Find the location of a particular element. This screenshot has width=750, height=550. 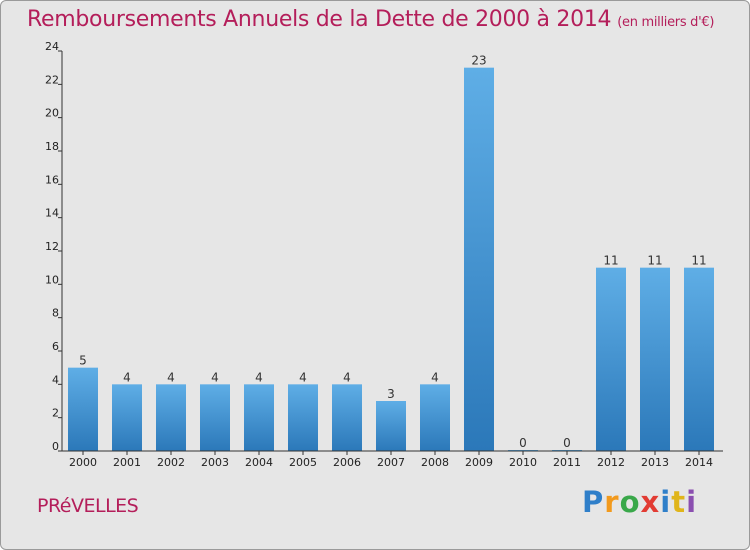

data-label-2008: 4 is located at coordinates (435, 377).